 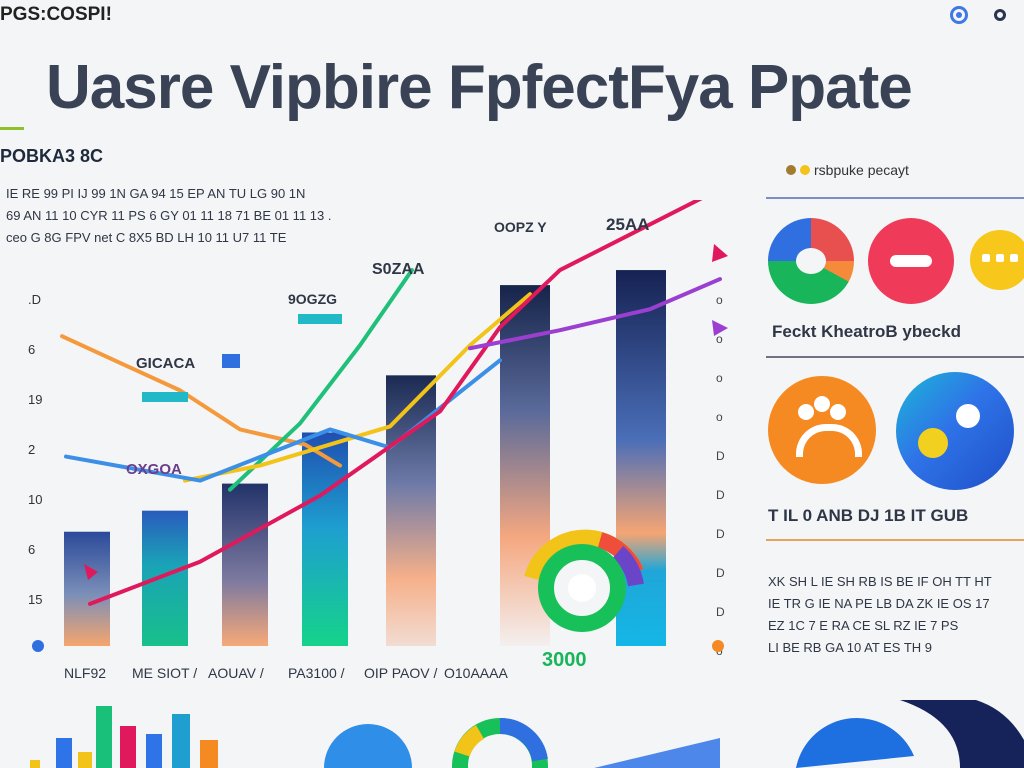 What do you see at coordinates (866, 331) in the screenshot?
I see `side-label-1: Feckt KheatroB ybeckd` at bounding box center [866, 331].